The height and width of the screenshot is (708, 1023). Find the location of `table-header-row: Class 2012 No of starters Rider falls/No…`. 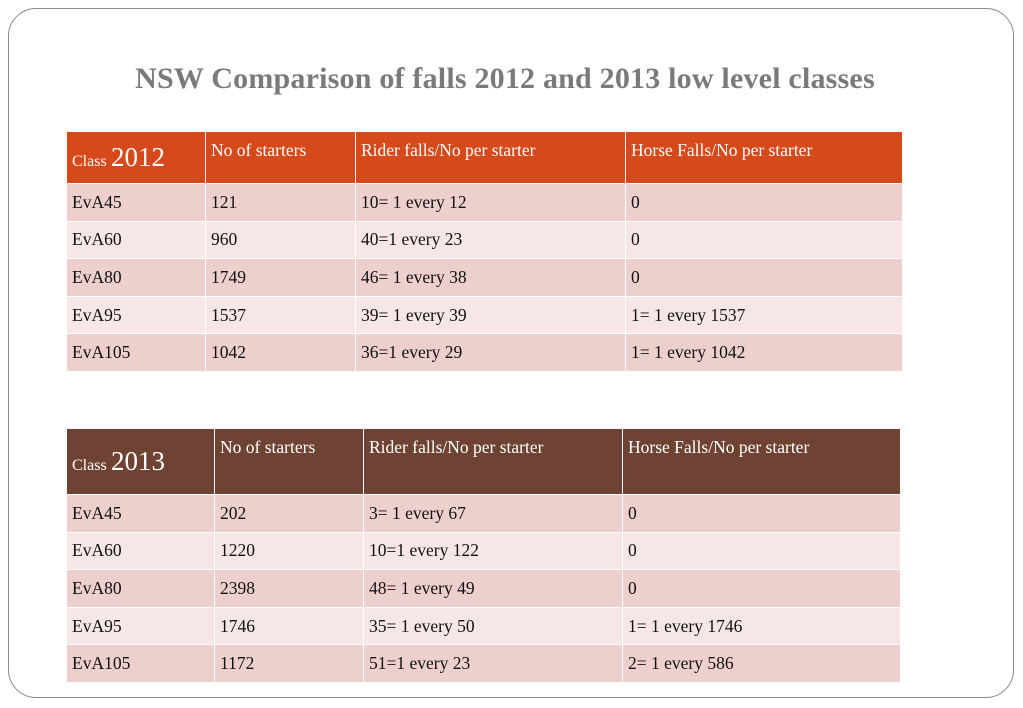

table-header-row: Class 2012 No of starters Rider falls/No… is located at coordinates (484, 157).